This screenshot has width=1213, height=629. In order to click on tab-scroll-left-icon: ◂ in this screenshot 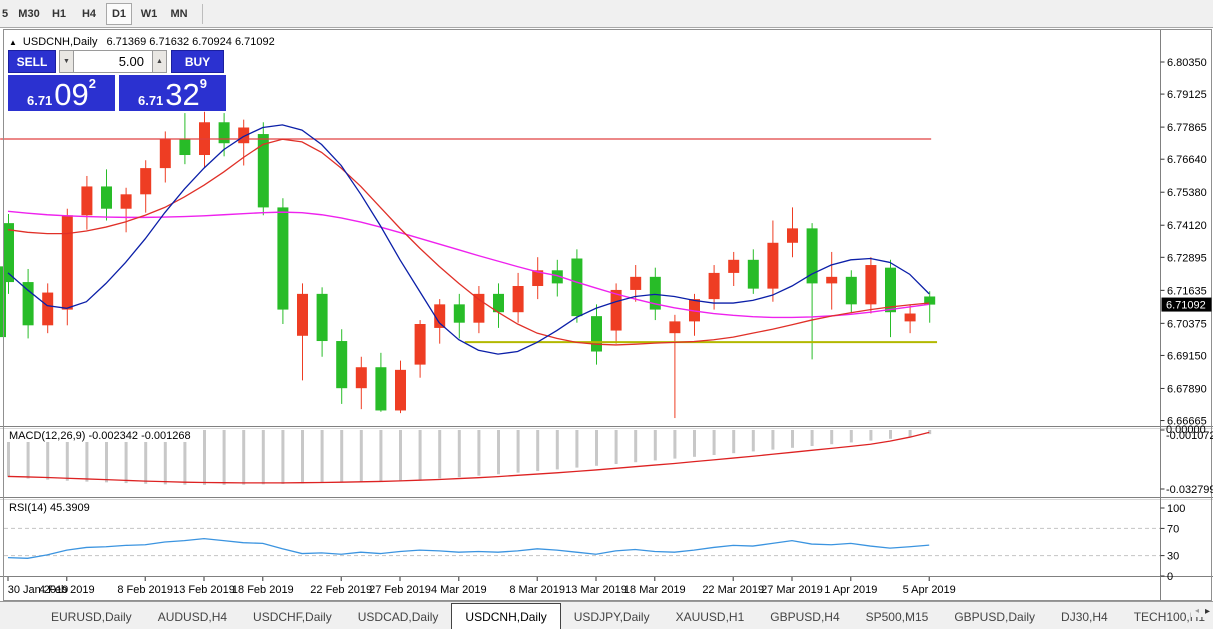, I will do `click(1196, 610)`.